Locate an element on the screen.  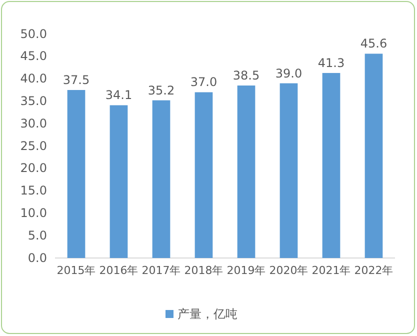
y-tick-label: 20.0 is located at coordinates (33, 168).